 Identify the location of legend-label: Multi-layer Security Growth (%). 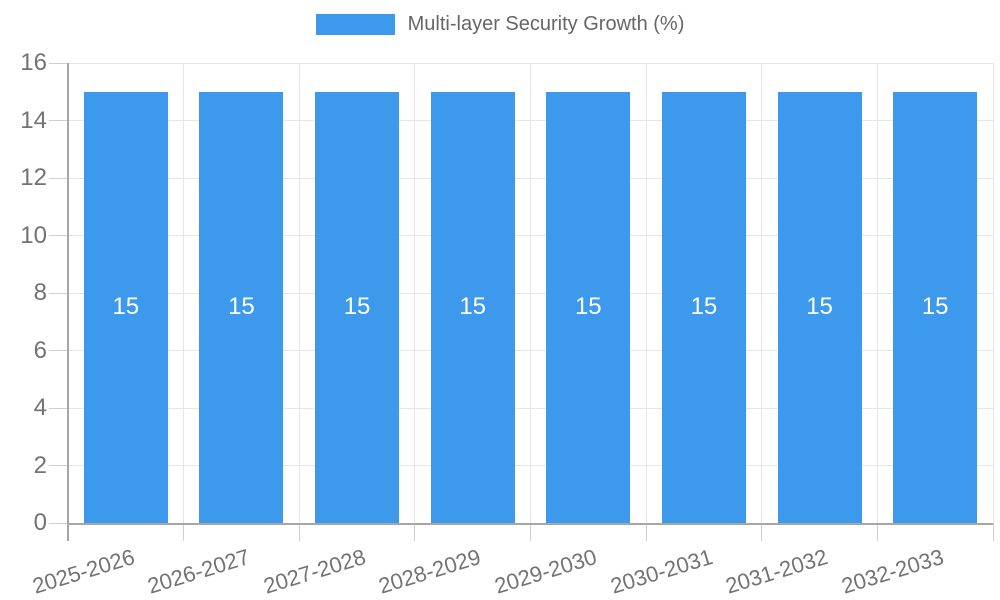
(546, 24).